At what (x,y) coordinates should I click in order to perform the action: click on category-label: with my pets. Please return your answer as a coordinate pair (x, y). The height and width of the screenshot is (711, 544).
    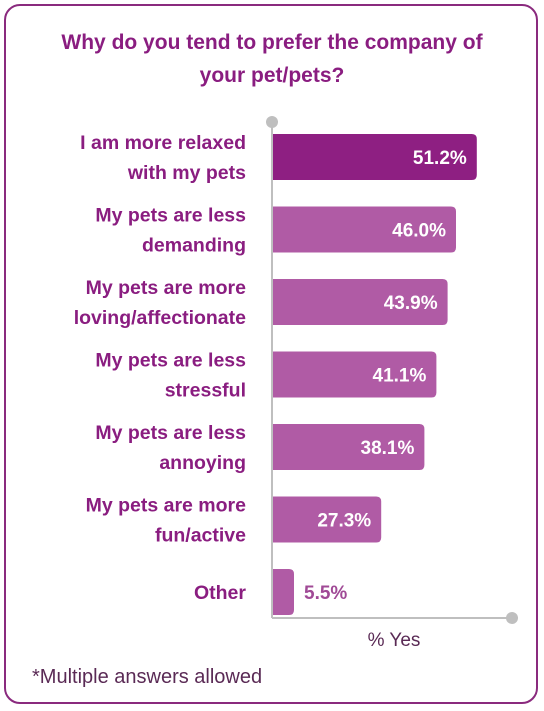
    Looking at the image, I should click on (186, 173).